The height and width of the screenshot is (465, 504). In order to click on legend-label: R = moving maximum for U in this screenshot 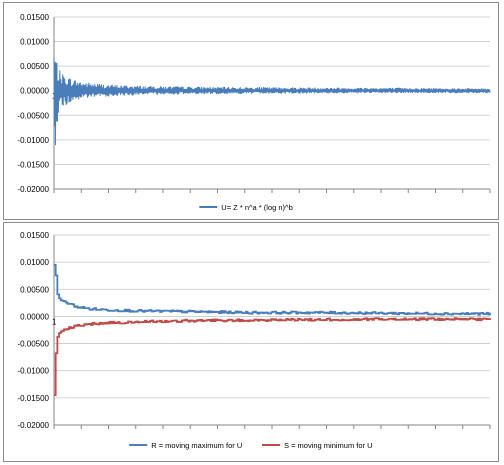, I will do `click(196, 445)`.